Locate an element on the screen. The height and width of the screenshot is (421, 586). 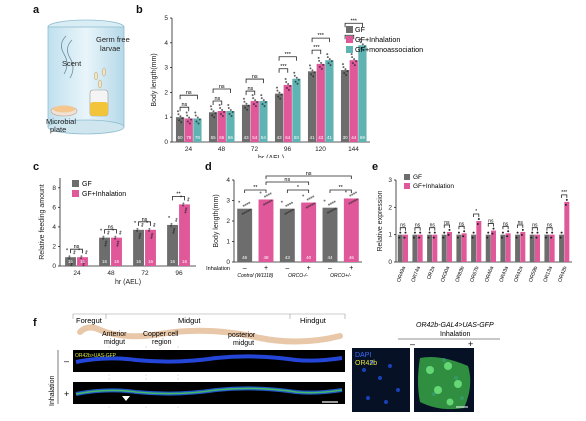
y-tick-label: 0 is located at coordinates (54, 266).